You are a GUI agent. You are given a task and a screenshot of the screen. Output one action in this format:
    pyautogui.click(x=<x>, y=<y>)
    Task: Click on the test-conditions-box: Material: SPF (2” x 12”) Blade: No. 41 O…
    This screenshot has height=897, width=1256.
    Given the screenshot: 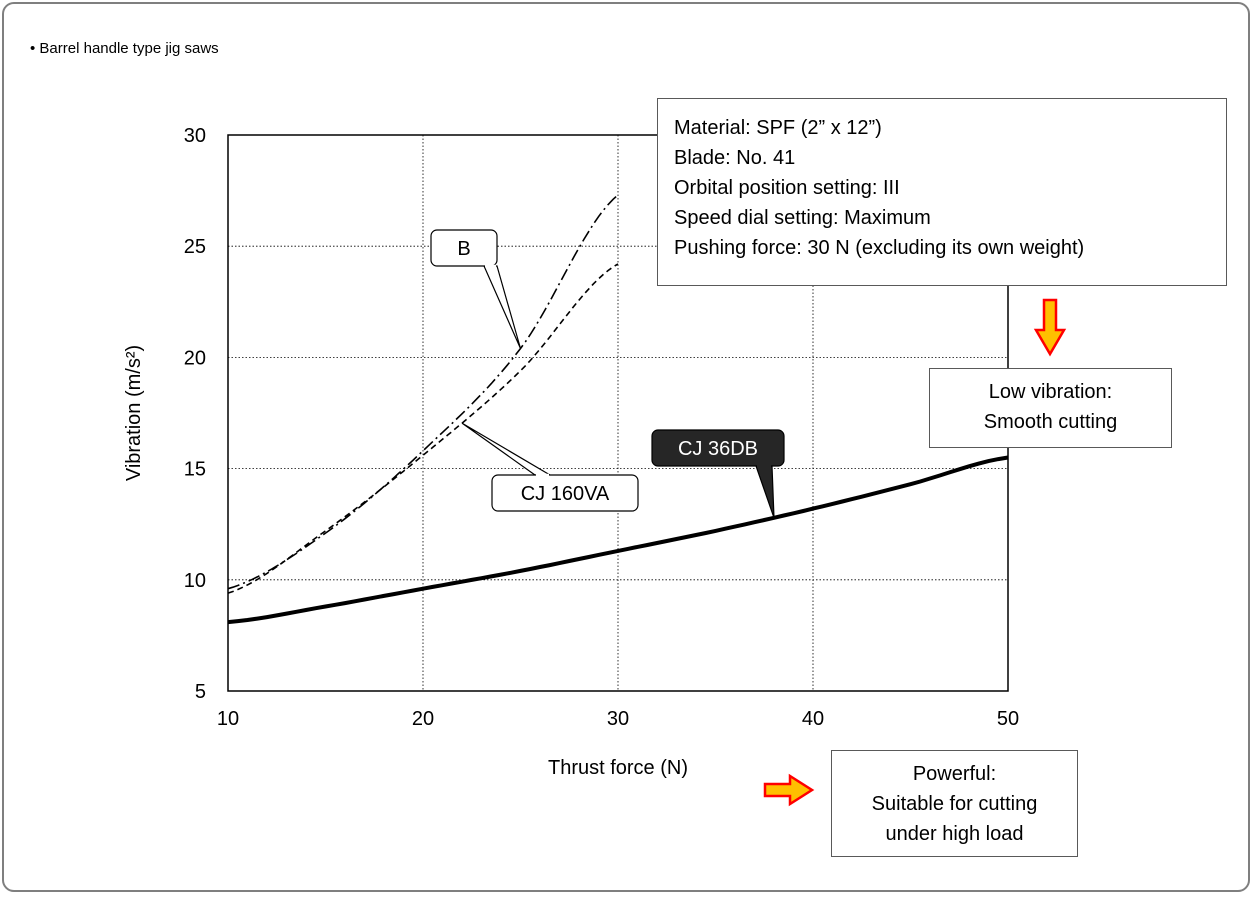 What is the action you would take?
    pyautogui.click(x=942, y=192)
    